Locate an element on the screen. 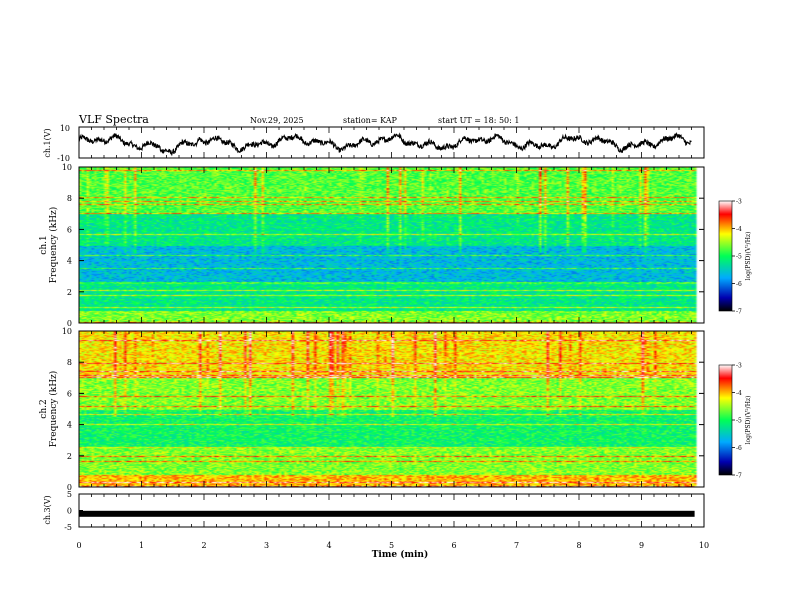 The height and width of the screenshot is (612, 792). ch1-colorbar-ticks: -3 -4 -5 -6 -7 is located at coordinates (737, 257).